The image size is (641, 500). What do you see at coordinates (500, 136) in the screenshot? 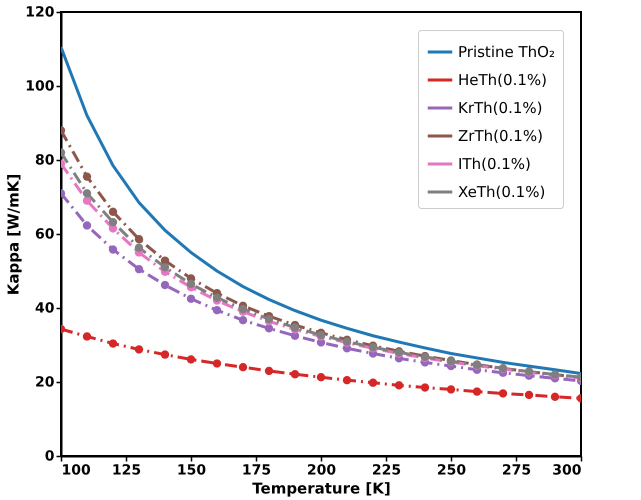
I see `legend-label: ZrTh(0.1%)` at bounding box center [500, 136].